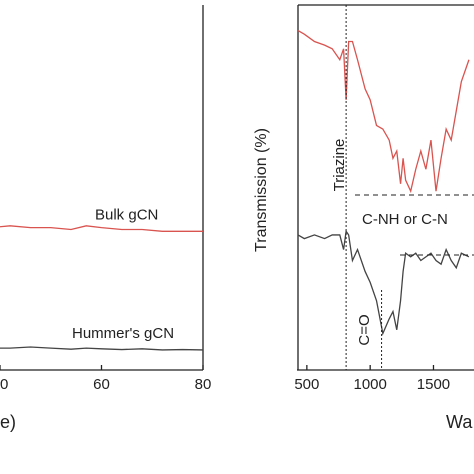  I want to click on x-tick-label: 1500, so click(433, 384).